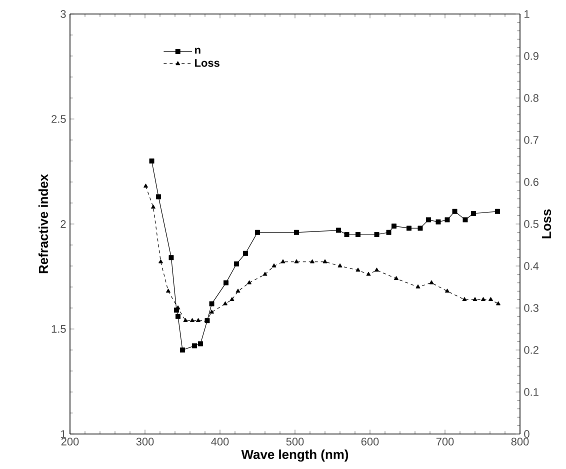  Describe the element at coordinates (527, 14) in the screenshot. I see `y2-tick-label: 1` at that location.